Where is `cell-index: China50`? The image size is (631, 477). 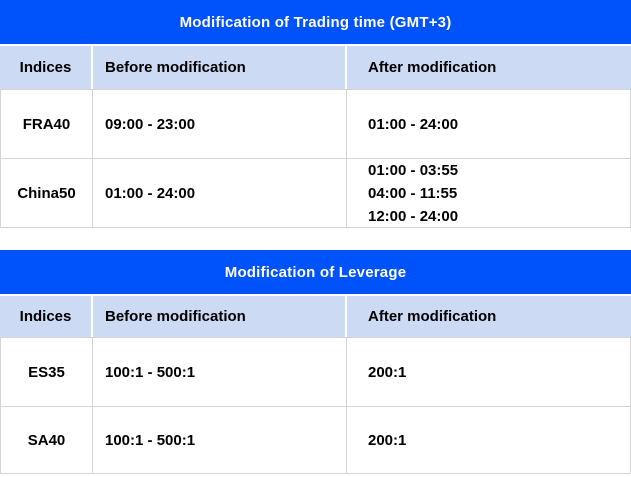
cell-index: China50 is located at coordinates (46, 193).